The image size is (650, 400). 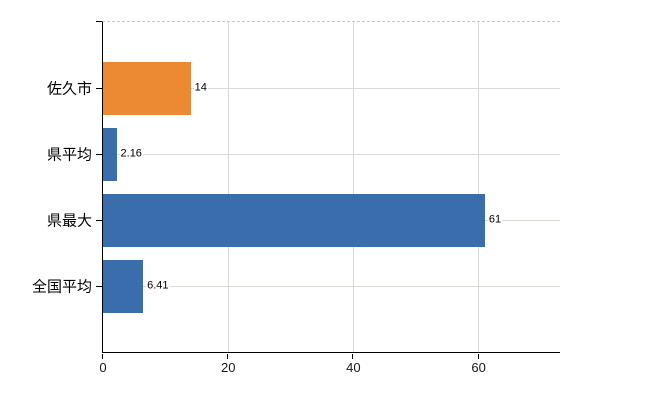 I want to click on x-tick-label: 40, so click(x=353, y=367).